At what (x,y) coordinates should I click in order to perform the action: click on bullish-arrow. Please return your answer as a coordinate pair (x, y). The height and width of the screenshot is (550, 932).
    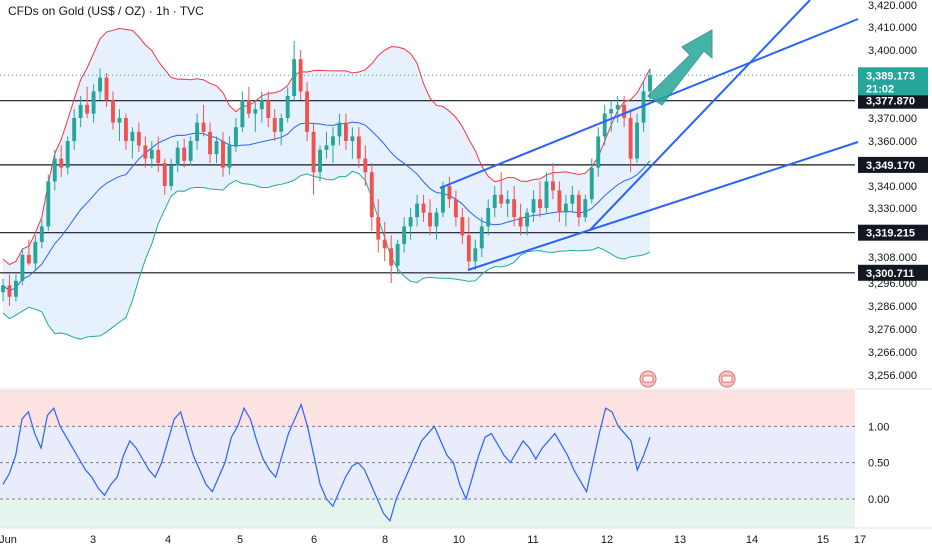
    Looking at the image, I should click on (680, 67).